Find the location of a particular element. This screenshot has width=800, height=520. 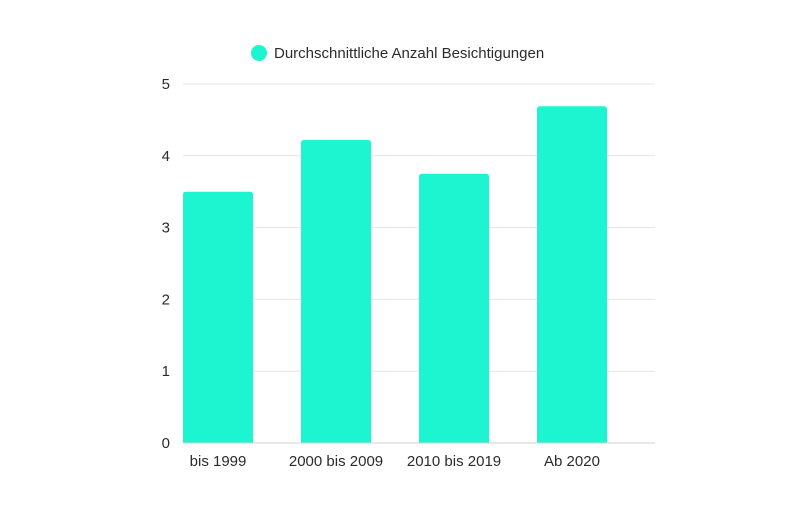

y-tick-label: 2 is located at coordinates (166, 299).